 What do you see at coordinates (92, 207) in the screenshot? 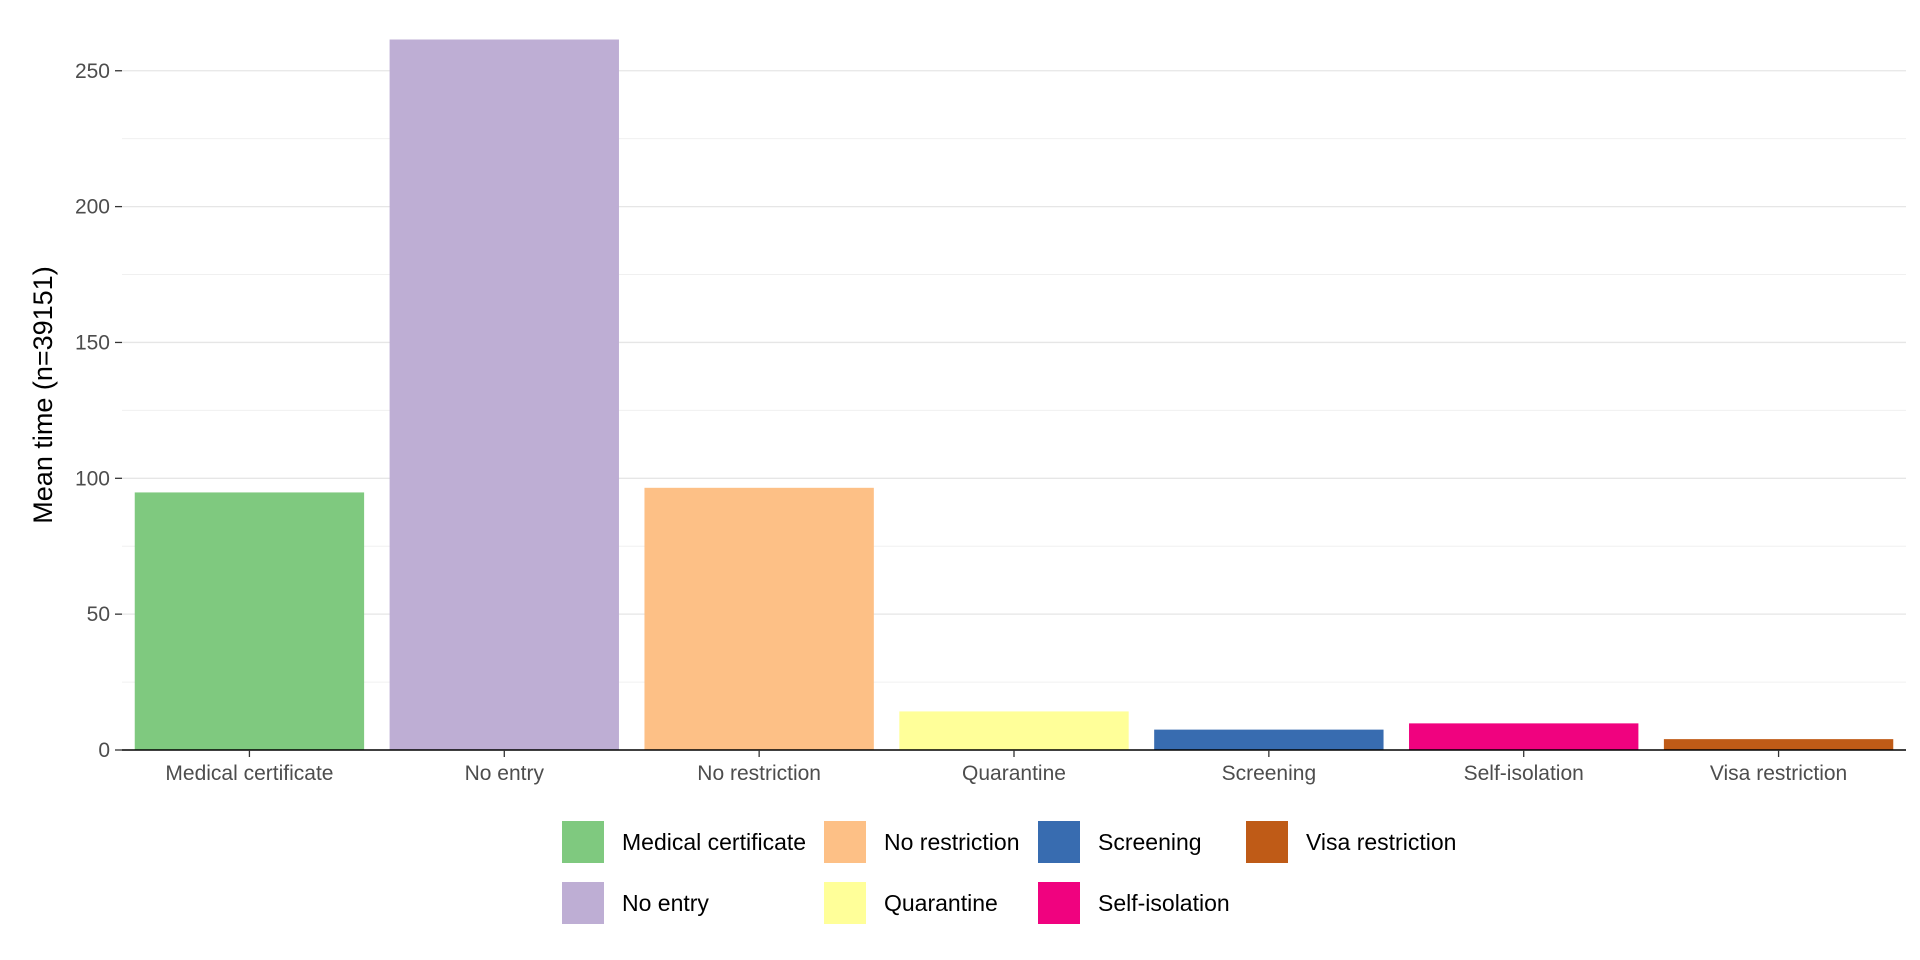
I see `y-tick-label: 200` at bounding box center [92, 207].